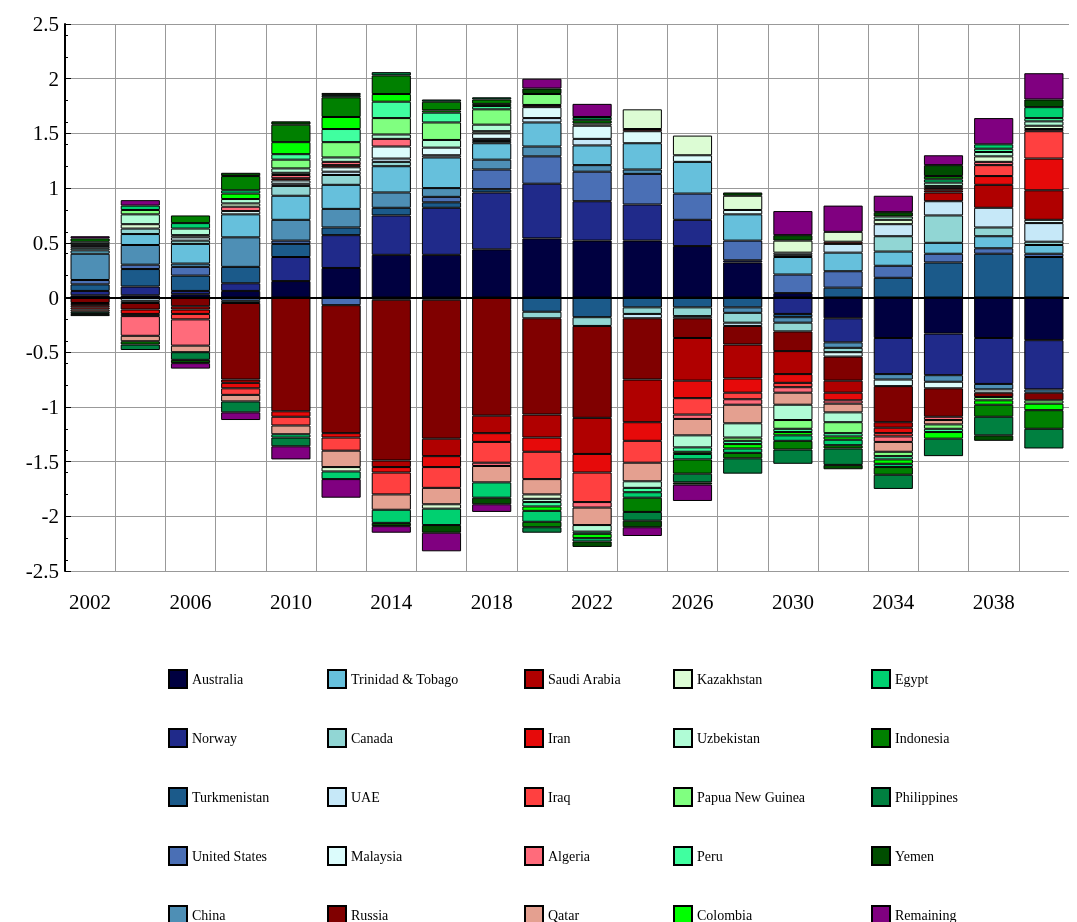  Describe the element at coordinates (730, 679) in the screenshot. I see `legend-label: Kazakhstan` at that location.